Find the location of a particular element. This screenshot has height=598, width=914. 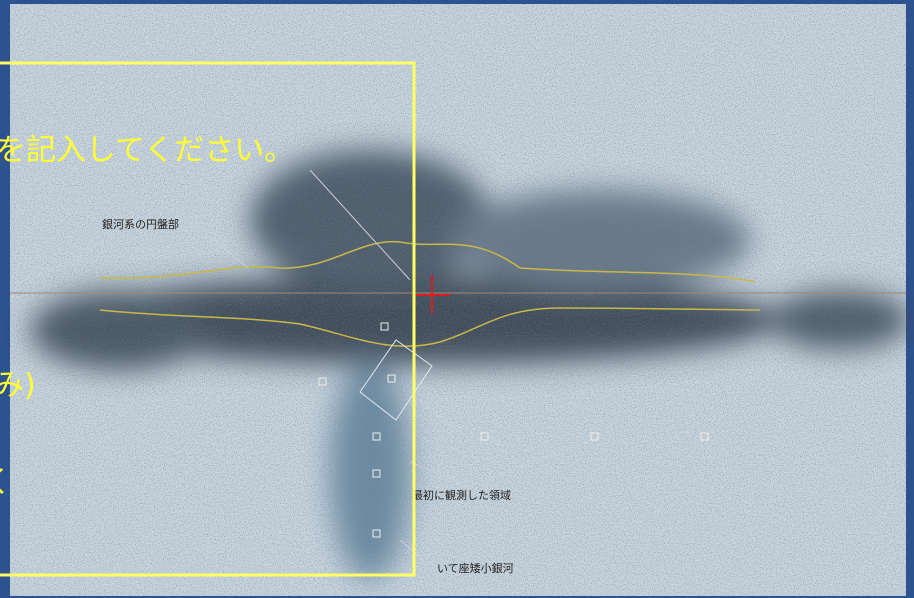

observed-field is located at coordinates (396, 380).